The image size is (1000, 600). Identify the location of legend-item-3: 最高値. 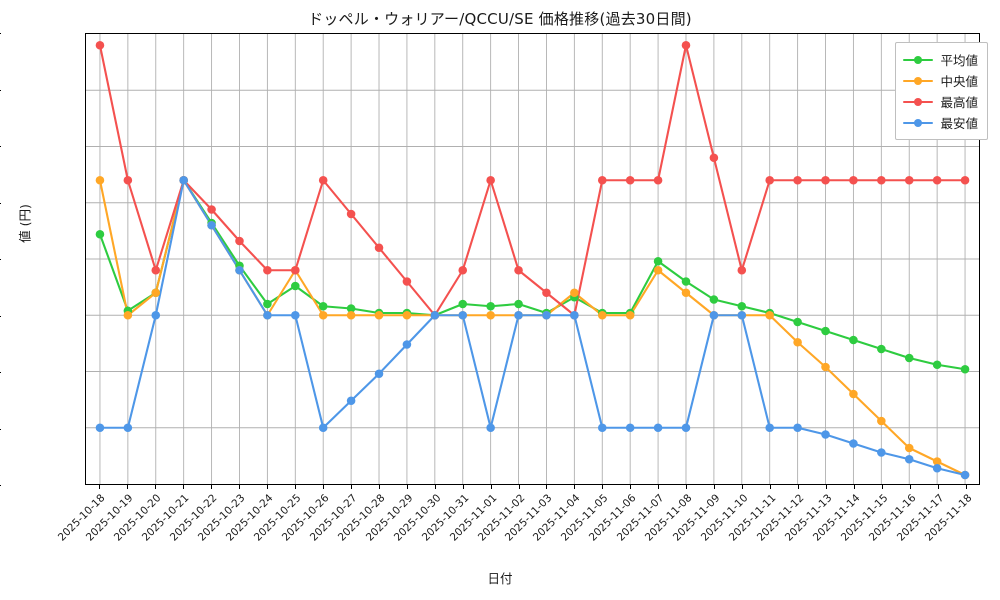
(940, 101).